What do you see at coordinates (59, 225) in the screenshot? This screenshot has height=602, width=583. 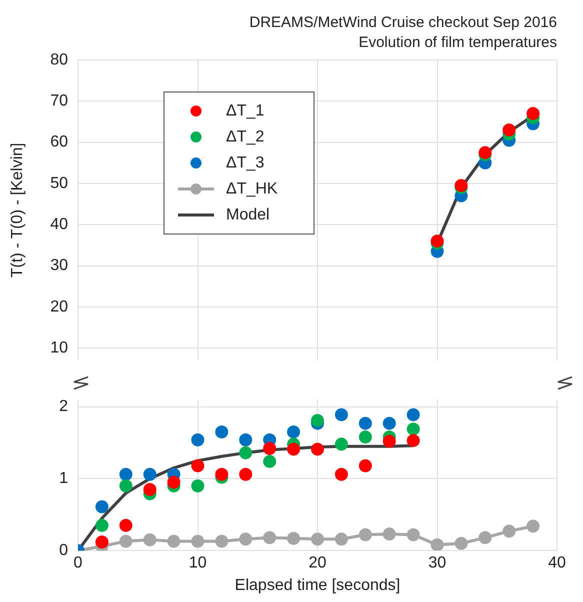 I see `y-tick-label: 40` at bounding box center [59, 225].